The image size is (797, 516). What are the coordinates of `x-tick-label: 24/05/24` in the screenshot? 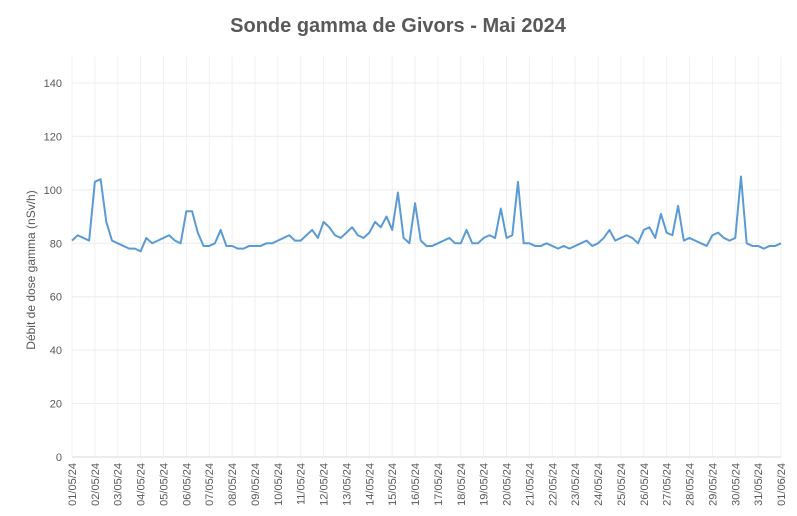 It's located at (599, 484).